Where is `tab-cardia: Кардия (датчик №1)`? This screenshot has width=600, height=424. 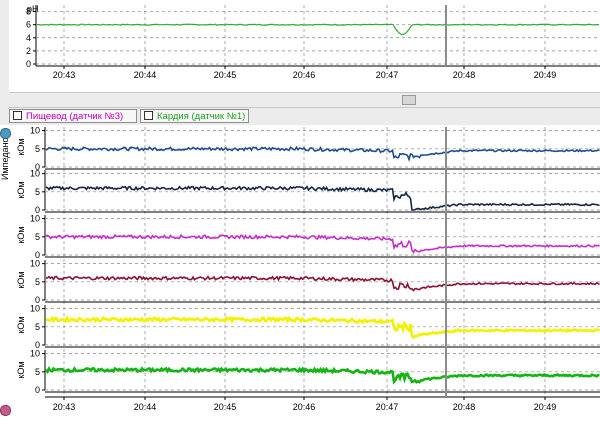
tab-cardia: Кардия (датчик №1) is located at coordinates (194, 116).